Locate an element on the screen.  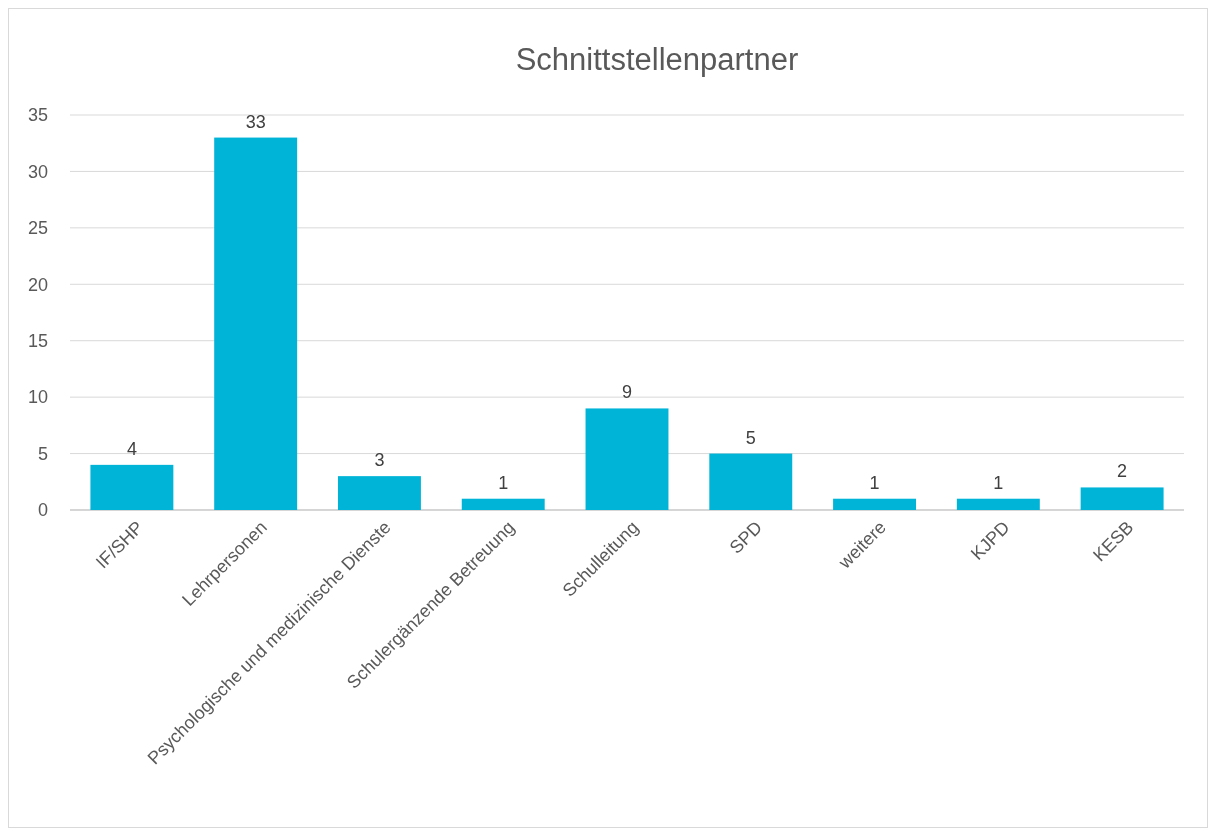
data-label: 3 is located at coordinates (379, 460).